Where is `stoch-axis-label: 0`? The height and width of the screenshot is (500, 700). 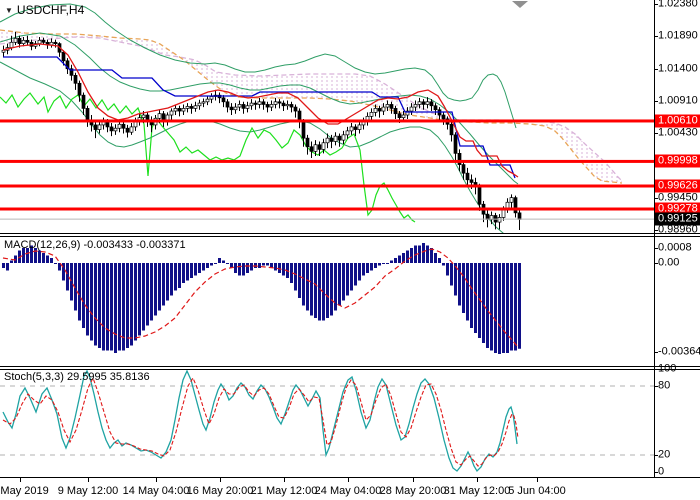 stoch-axis-label: 0 is located at coordinates (661, 471).